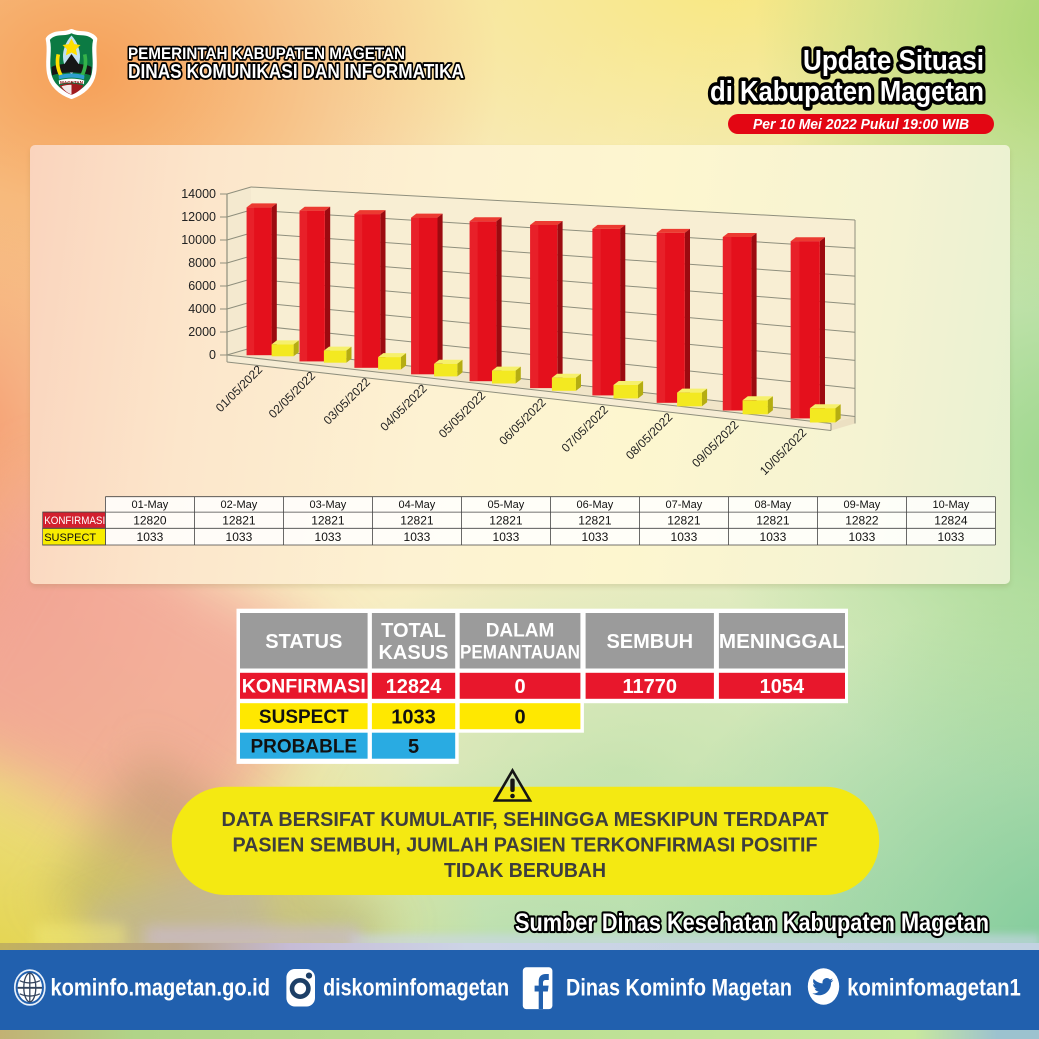  Describe the element at coordinates (198, 240) in the screenshot. I see `svg-text: 10000` at that location.